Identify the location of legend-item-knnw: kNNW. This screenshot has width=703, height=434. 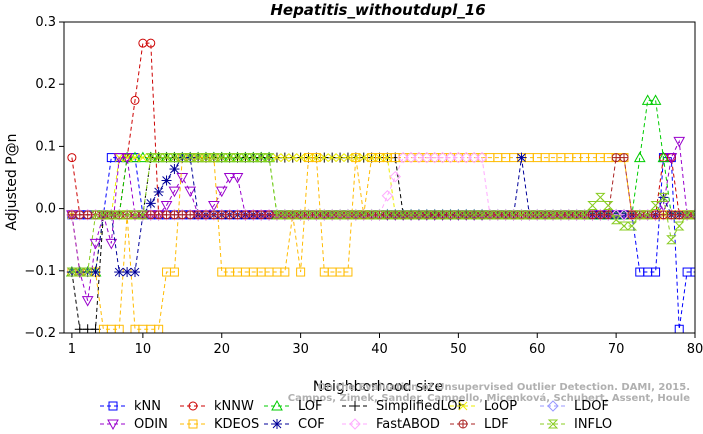
(217, 406).